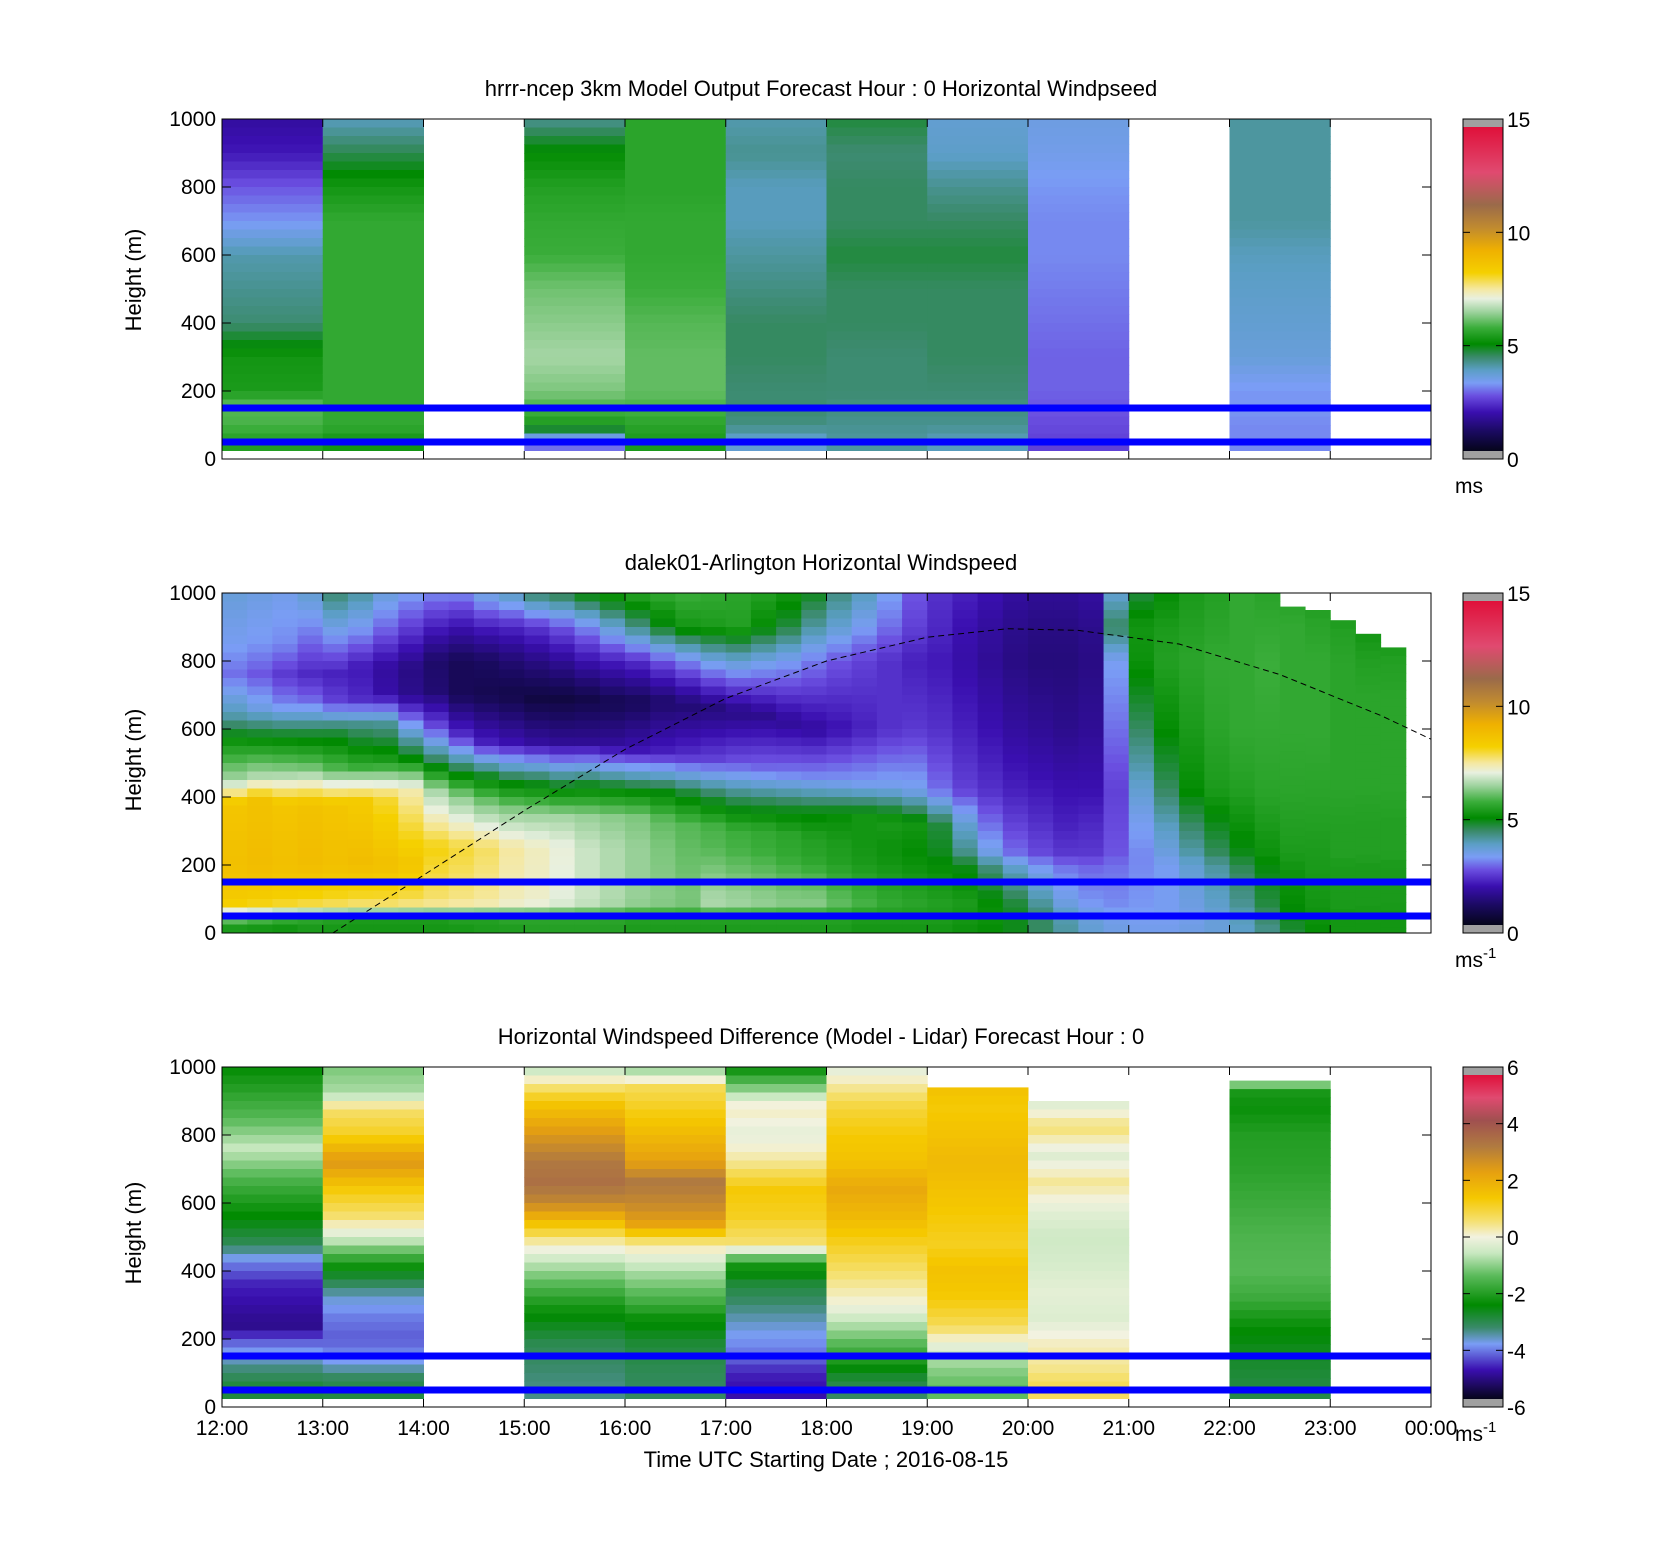  I want to click on y-tick-label: 400, so click(198, 323).